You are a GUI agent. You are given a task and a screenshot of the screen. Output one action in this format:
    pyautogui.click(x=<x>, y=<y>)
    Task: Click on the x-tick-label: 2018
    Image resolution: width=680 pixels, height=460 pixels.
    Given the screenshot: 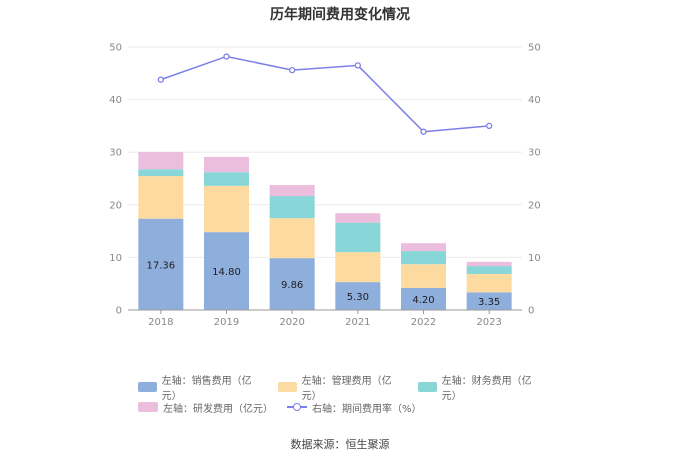 What is the action you would take?
    pyautogui.click(x=160, y=322)
    